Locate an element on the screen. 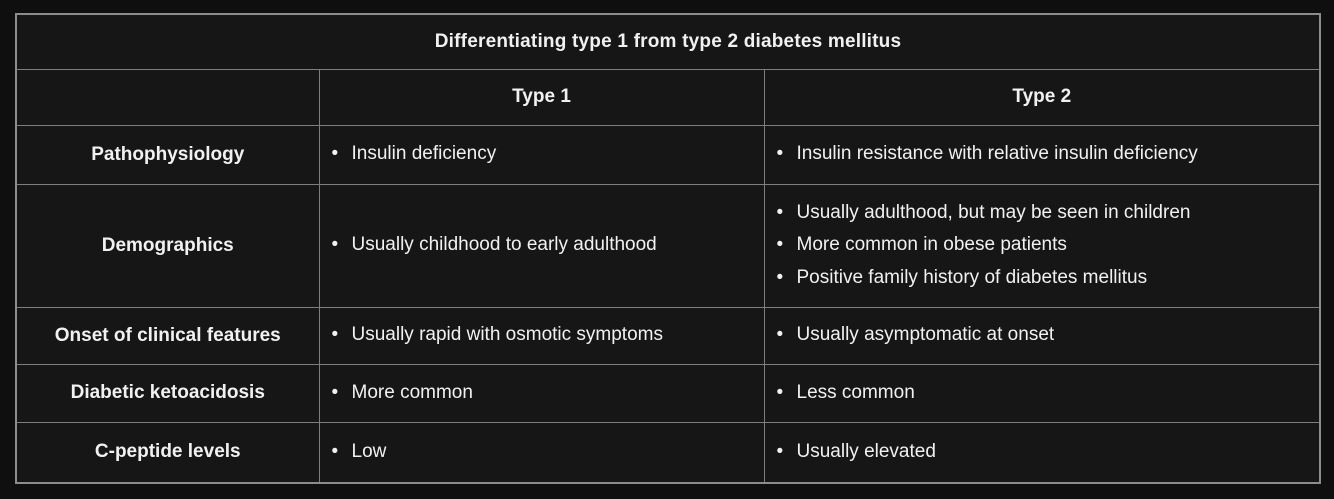 The height and width of the screenshot is (499, 1334). cell-type2: Less common is located at coordinates (1042, 393).